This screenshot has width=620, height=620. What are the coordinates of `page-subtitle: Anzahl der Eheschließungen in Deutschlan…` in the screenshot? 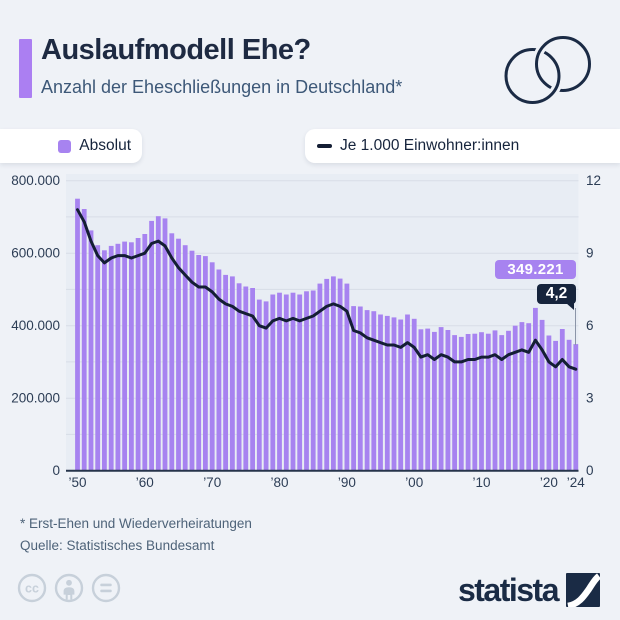 It's located at (222, 87).